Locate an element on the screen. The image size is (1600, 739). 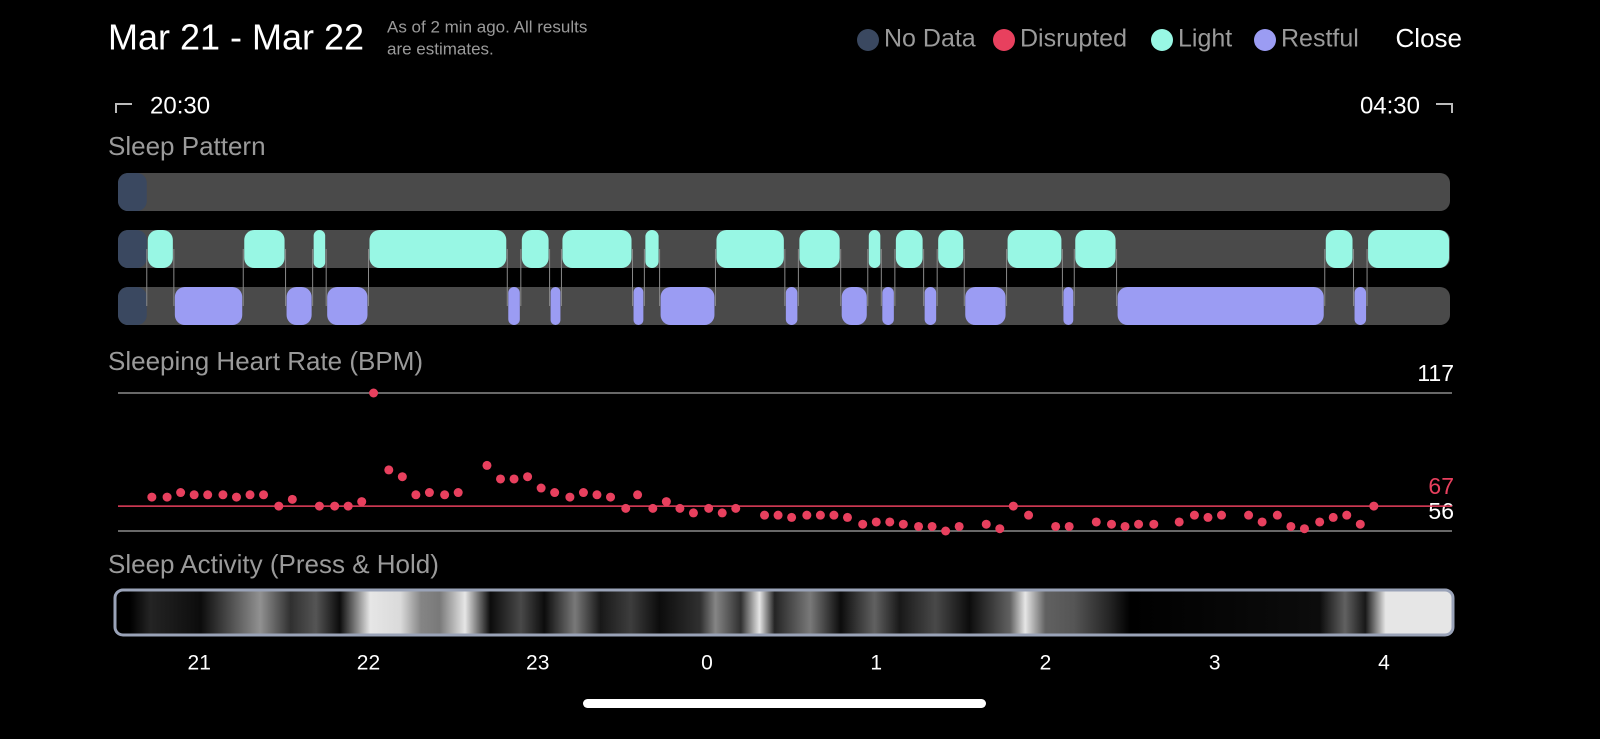
average-label: 67 is located at coordinates (1441, 486).